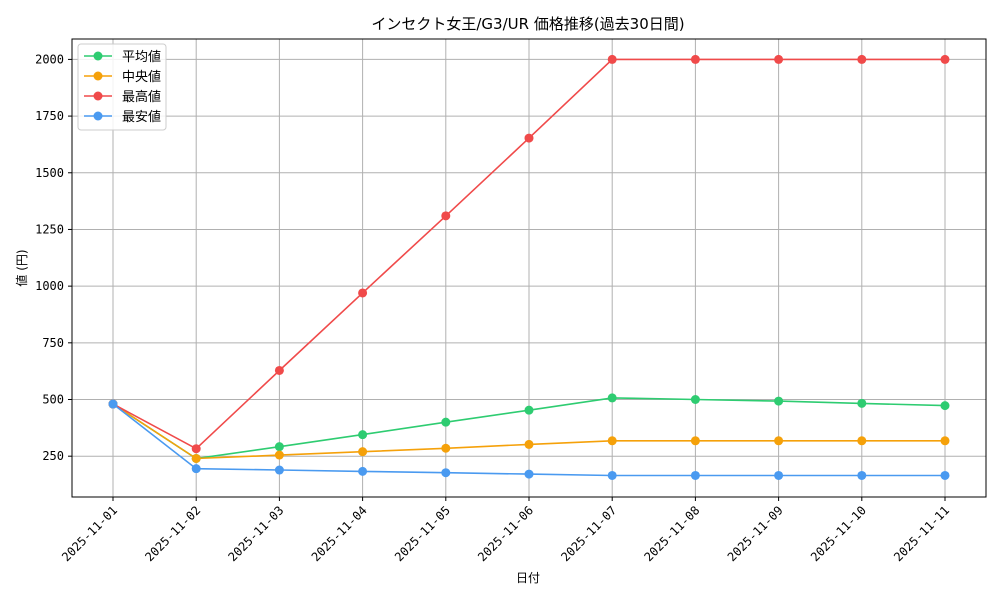 This screenshot has height=600, width=1000. I want to click on legend-label: 平均値, so click(141, 57).